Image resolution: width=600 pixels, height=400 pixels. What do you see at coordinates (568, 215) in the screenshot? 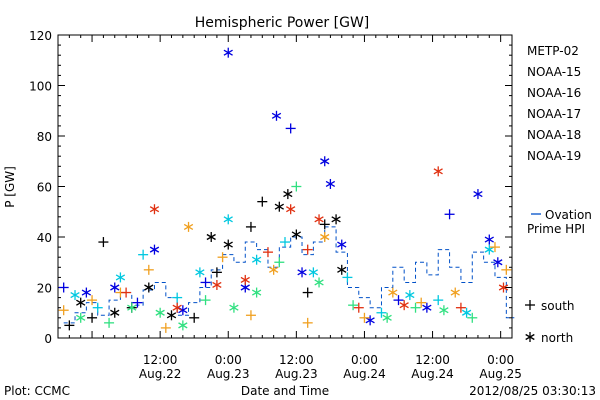
I see `legend-ovation-label-1: Ovation` at bounding box center [568, 215].